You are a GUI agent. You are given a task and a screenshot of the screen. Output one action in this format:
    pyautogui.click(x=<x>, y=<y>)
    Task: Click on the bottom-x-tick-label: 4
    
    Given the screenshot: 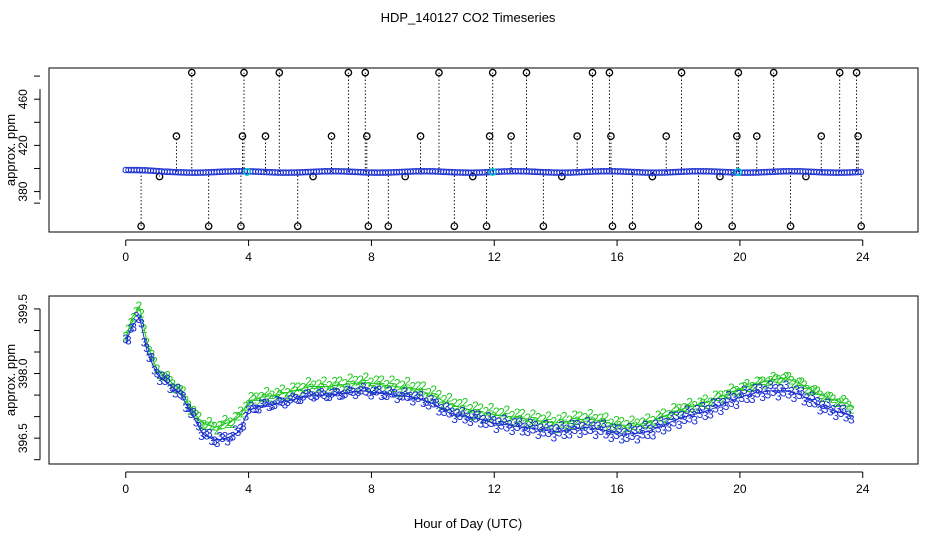 What is the action you would take?
    pyautogui.click(x=248, y=489)
    